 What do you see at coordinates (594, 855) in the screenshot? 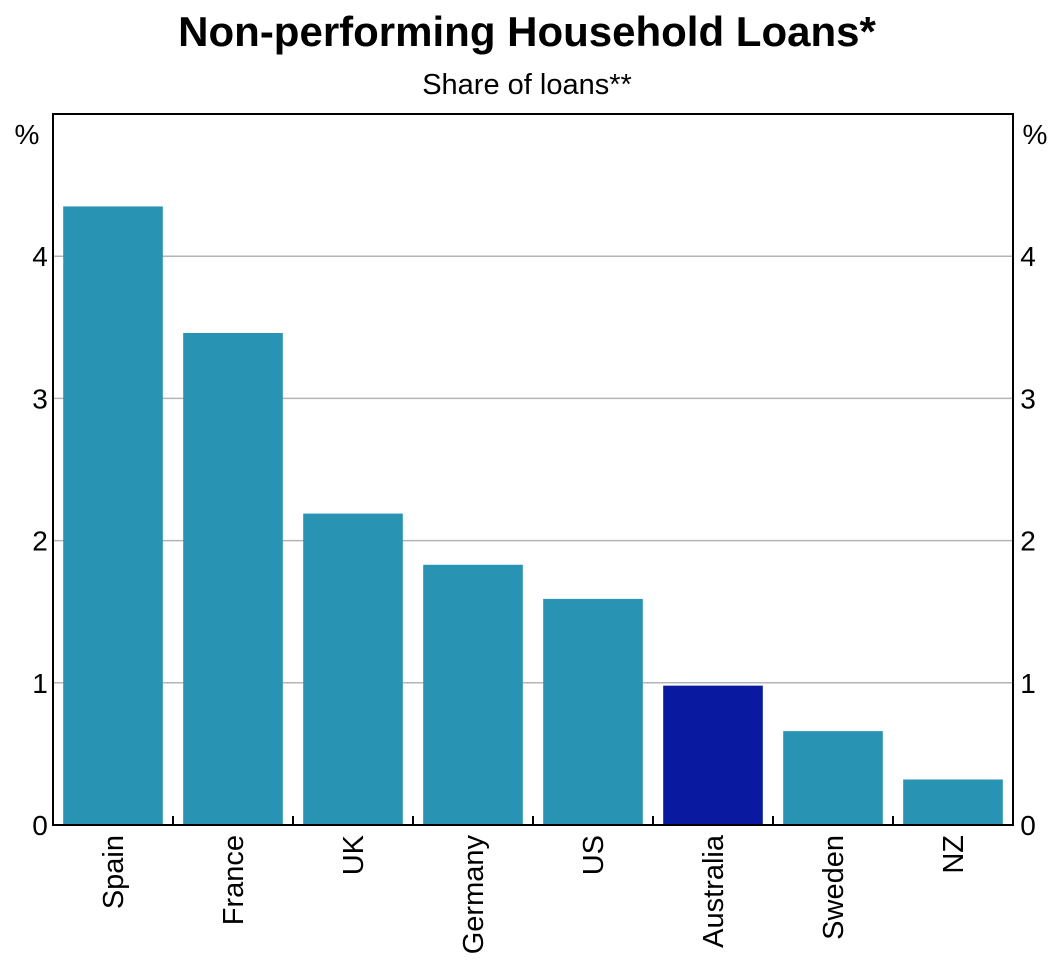
I see `x-tick-label: US` at bounding box center [594, 855].